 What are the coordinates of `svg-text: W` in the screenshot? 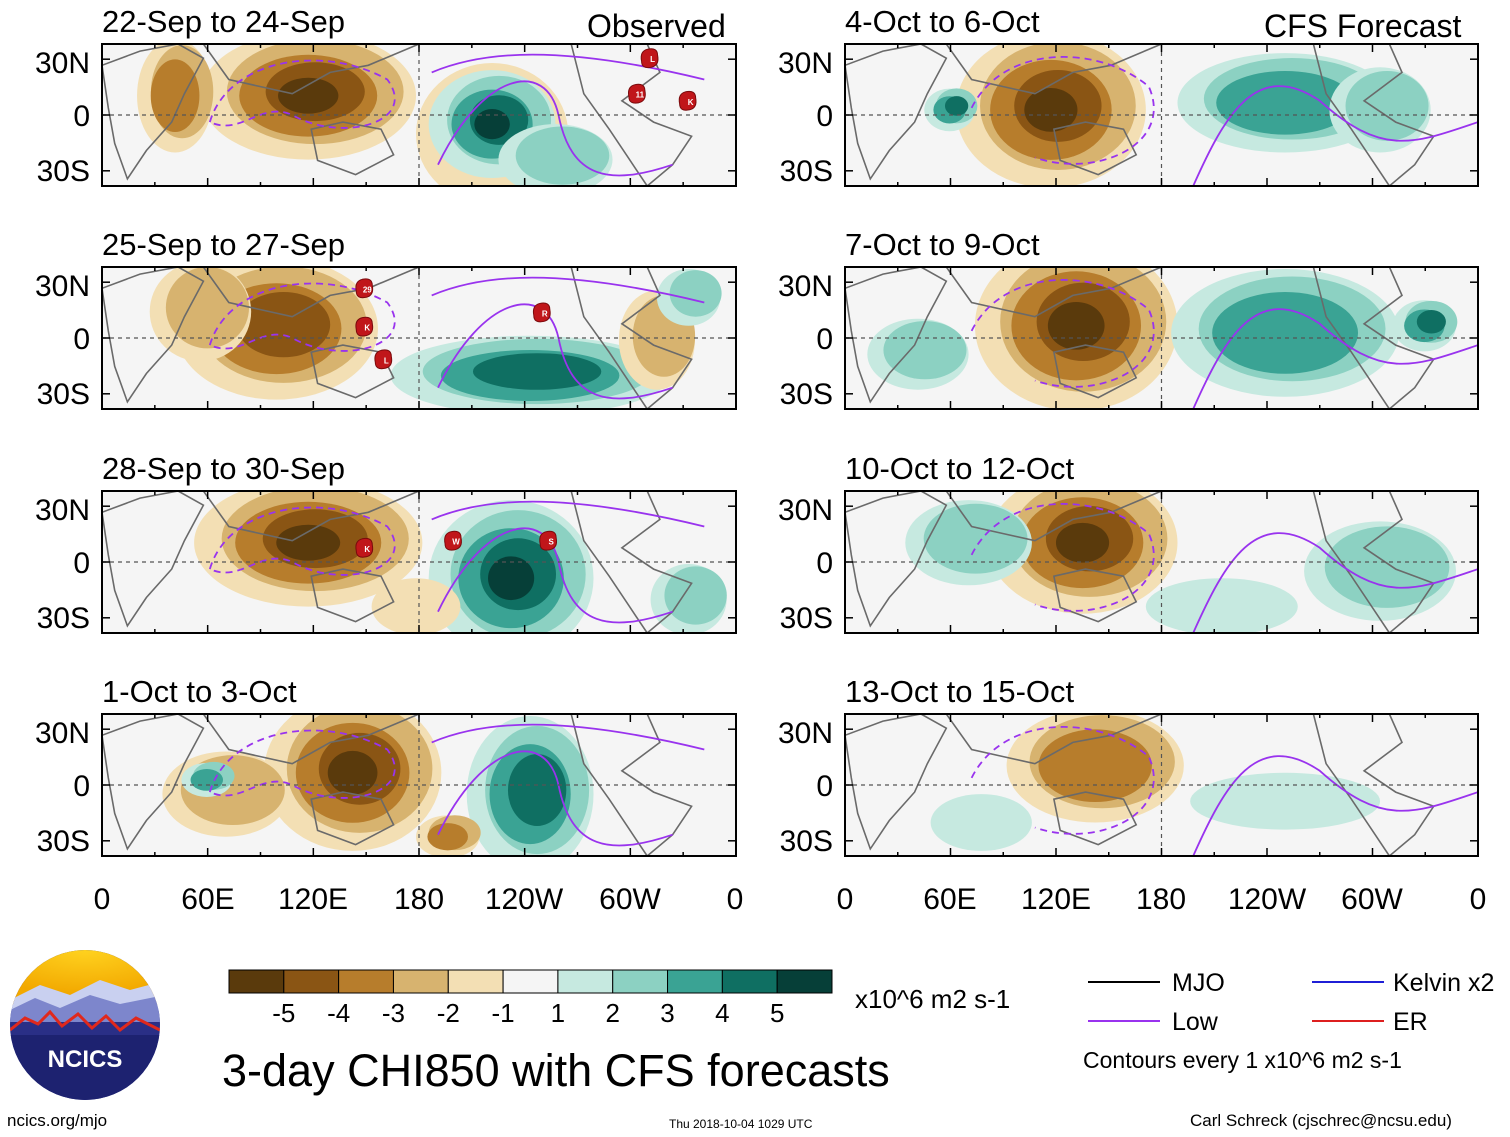 It's located at (456, 542).